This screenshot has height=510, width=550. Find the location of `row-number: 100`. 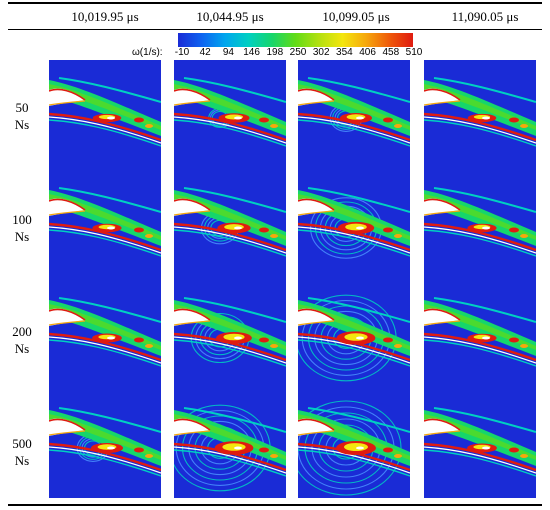

row-number: 100 is located at coordinates (22, 219).